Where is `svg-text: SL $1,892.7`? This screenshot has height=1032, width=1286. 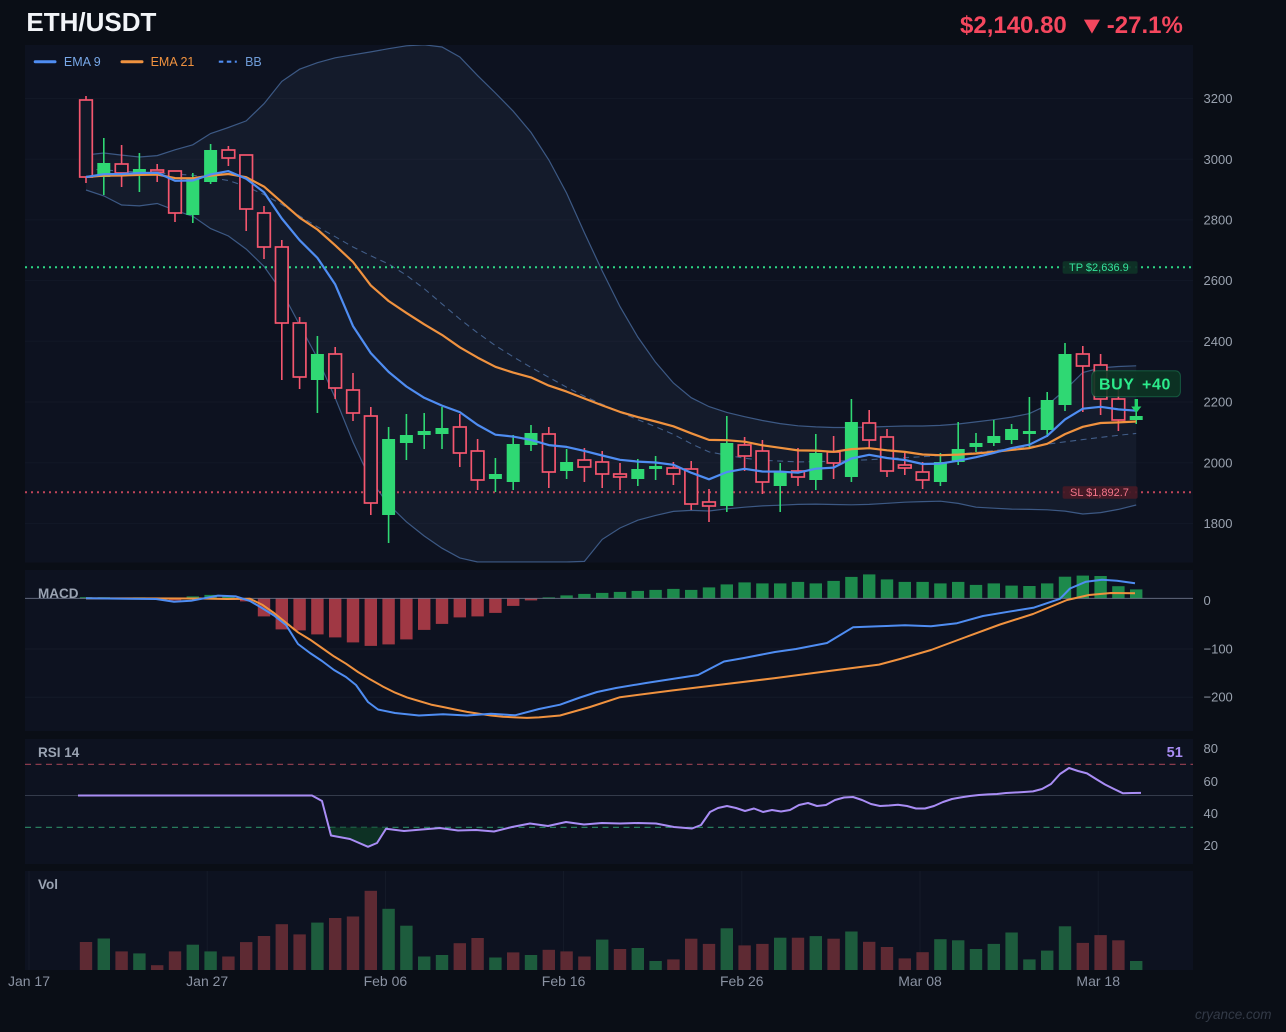 svg-text: SL $1,892.7 is located at coordinates (1099, 493).